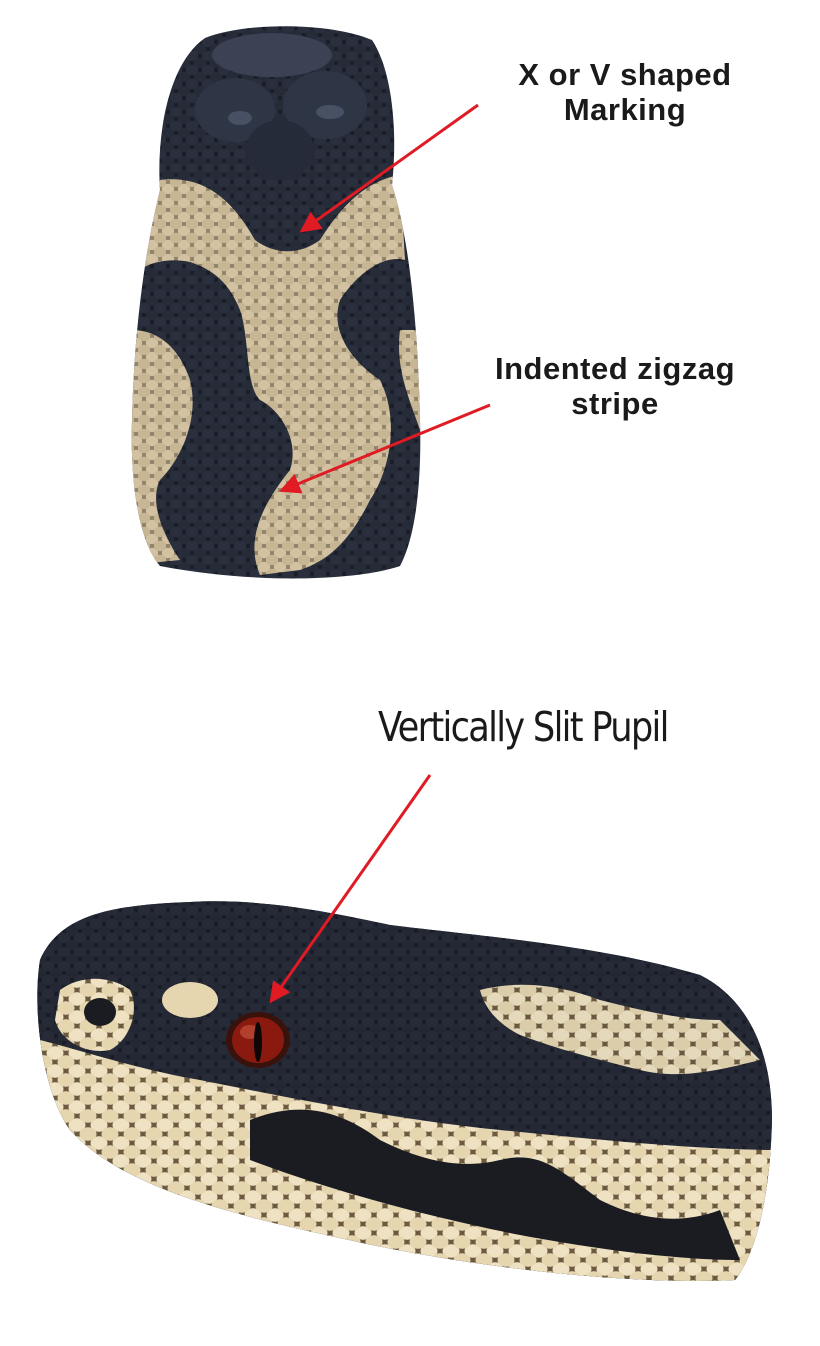 Image resolution: width=820 pixels, height=1346 pixels. I want to click on label-vertically-slit-pupil: Vertically Slit Pupil, so click(523, 727).